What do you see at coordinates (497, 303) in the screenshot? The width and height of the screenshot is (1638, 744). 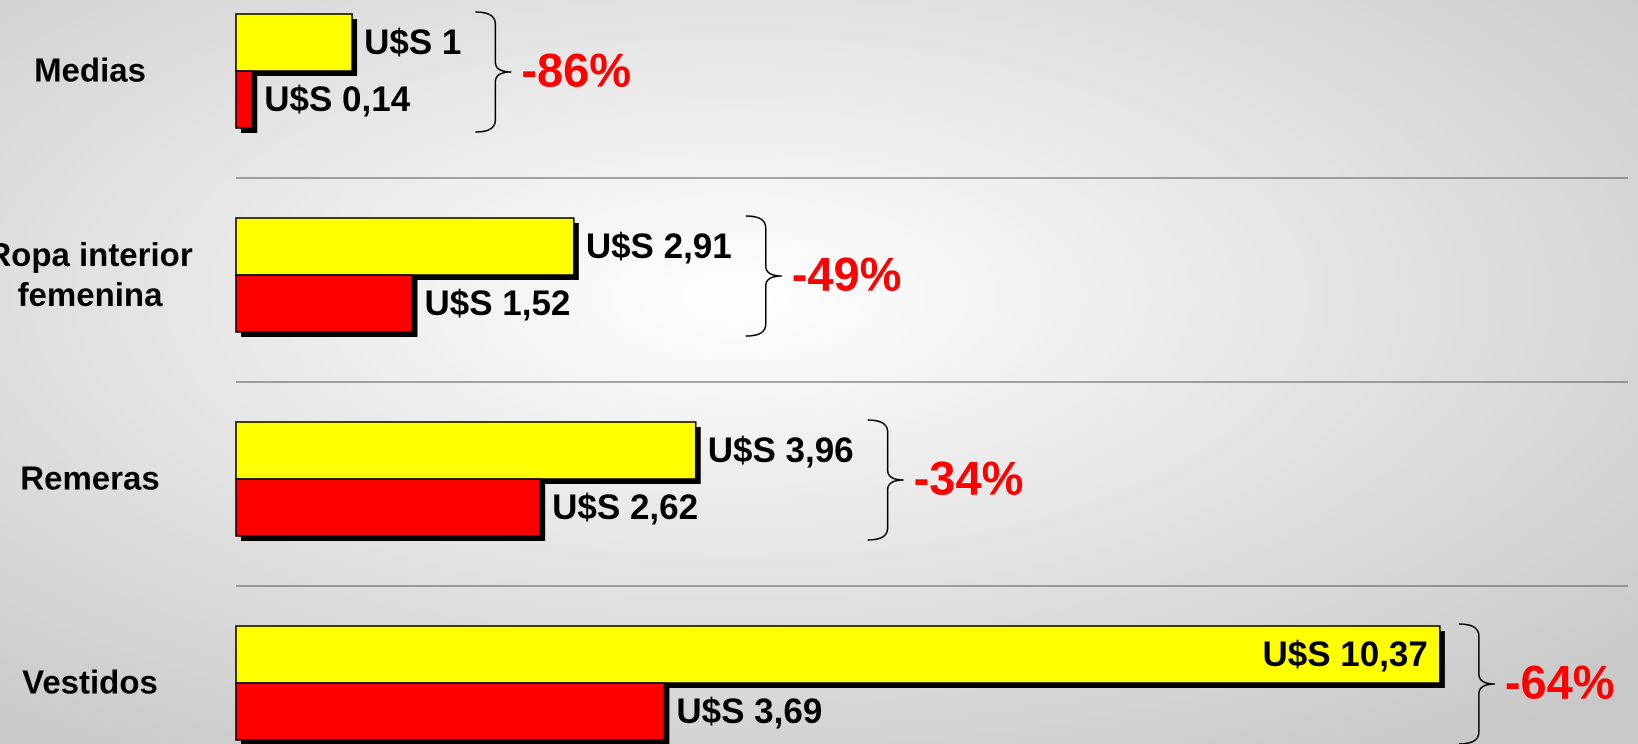 I see `value-label: U$S 1,52` at bounding box center [497, 303].